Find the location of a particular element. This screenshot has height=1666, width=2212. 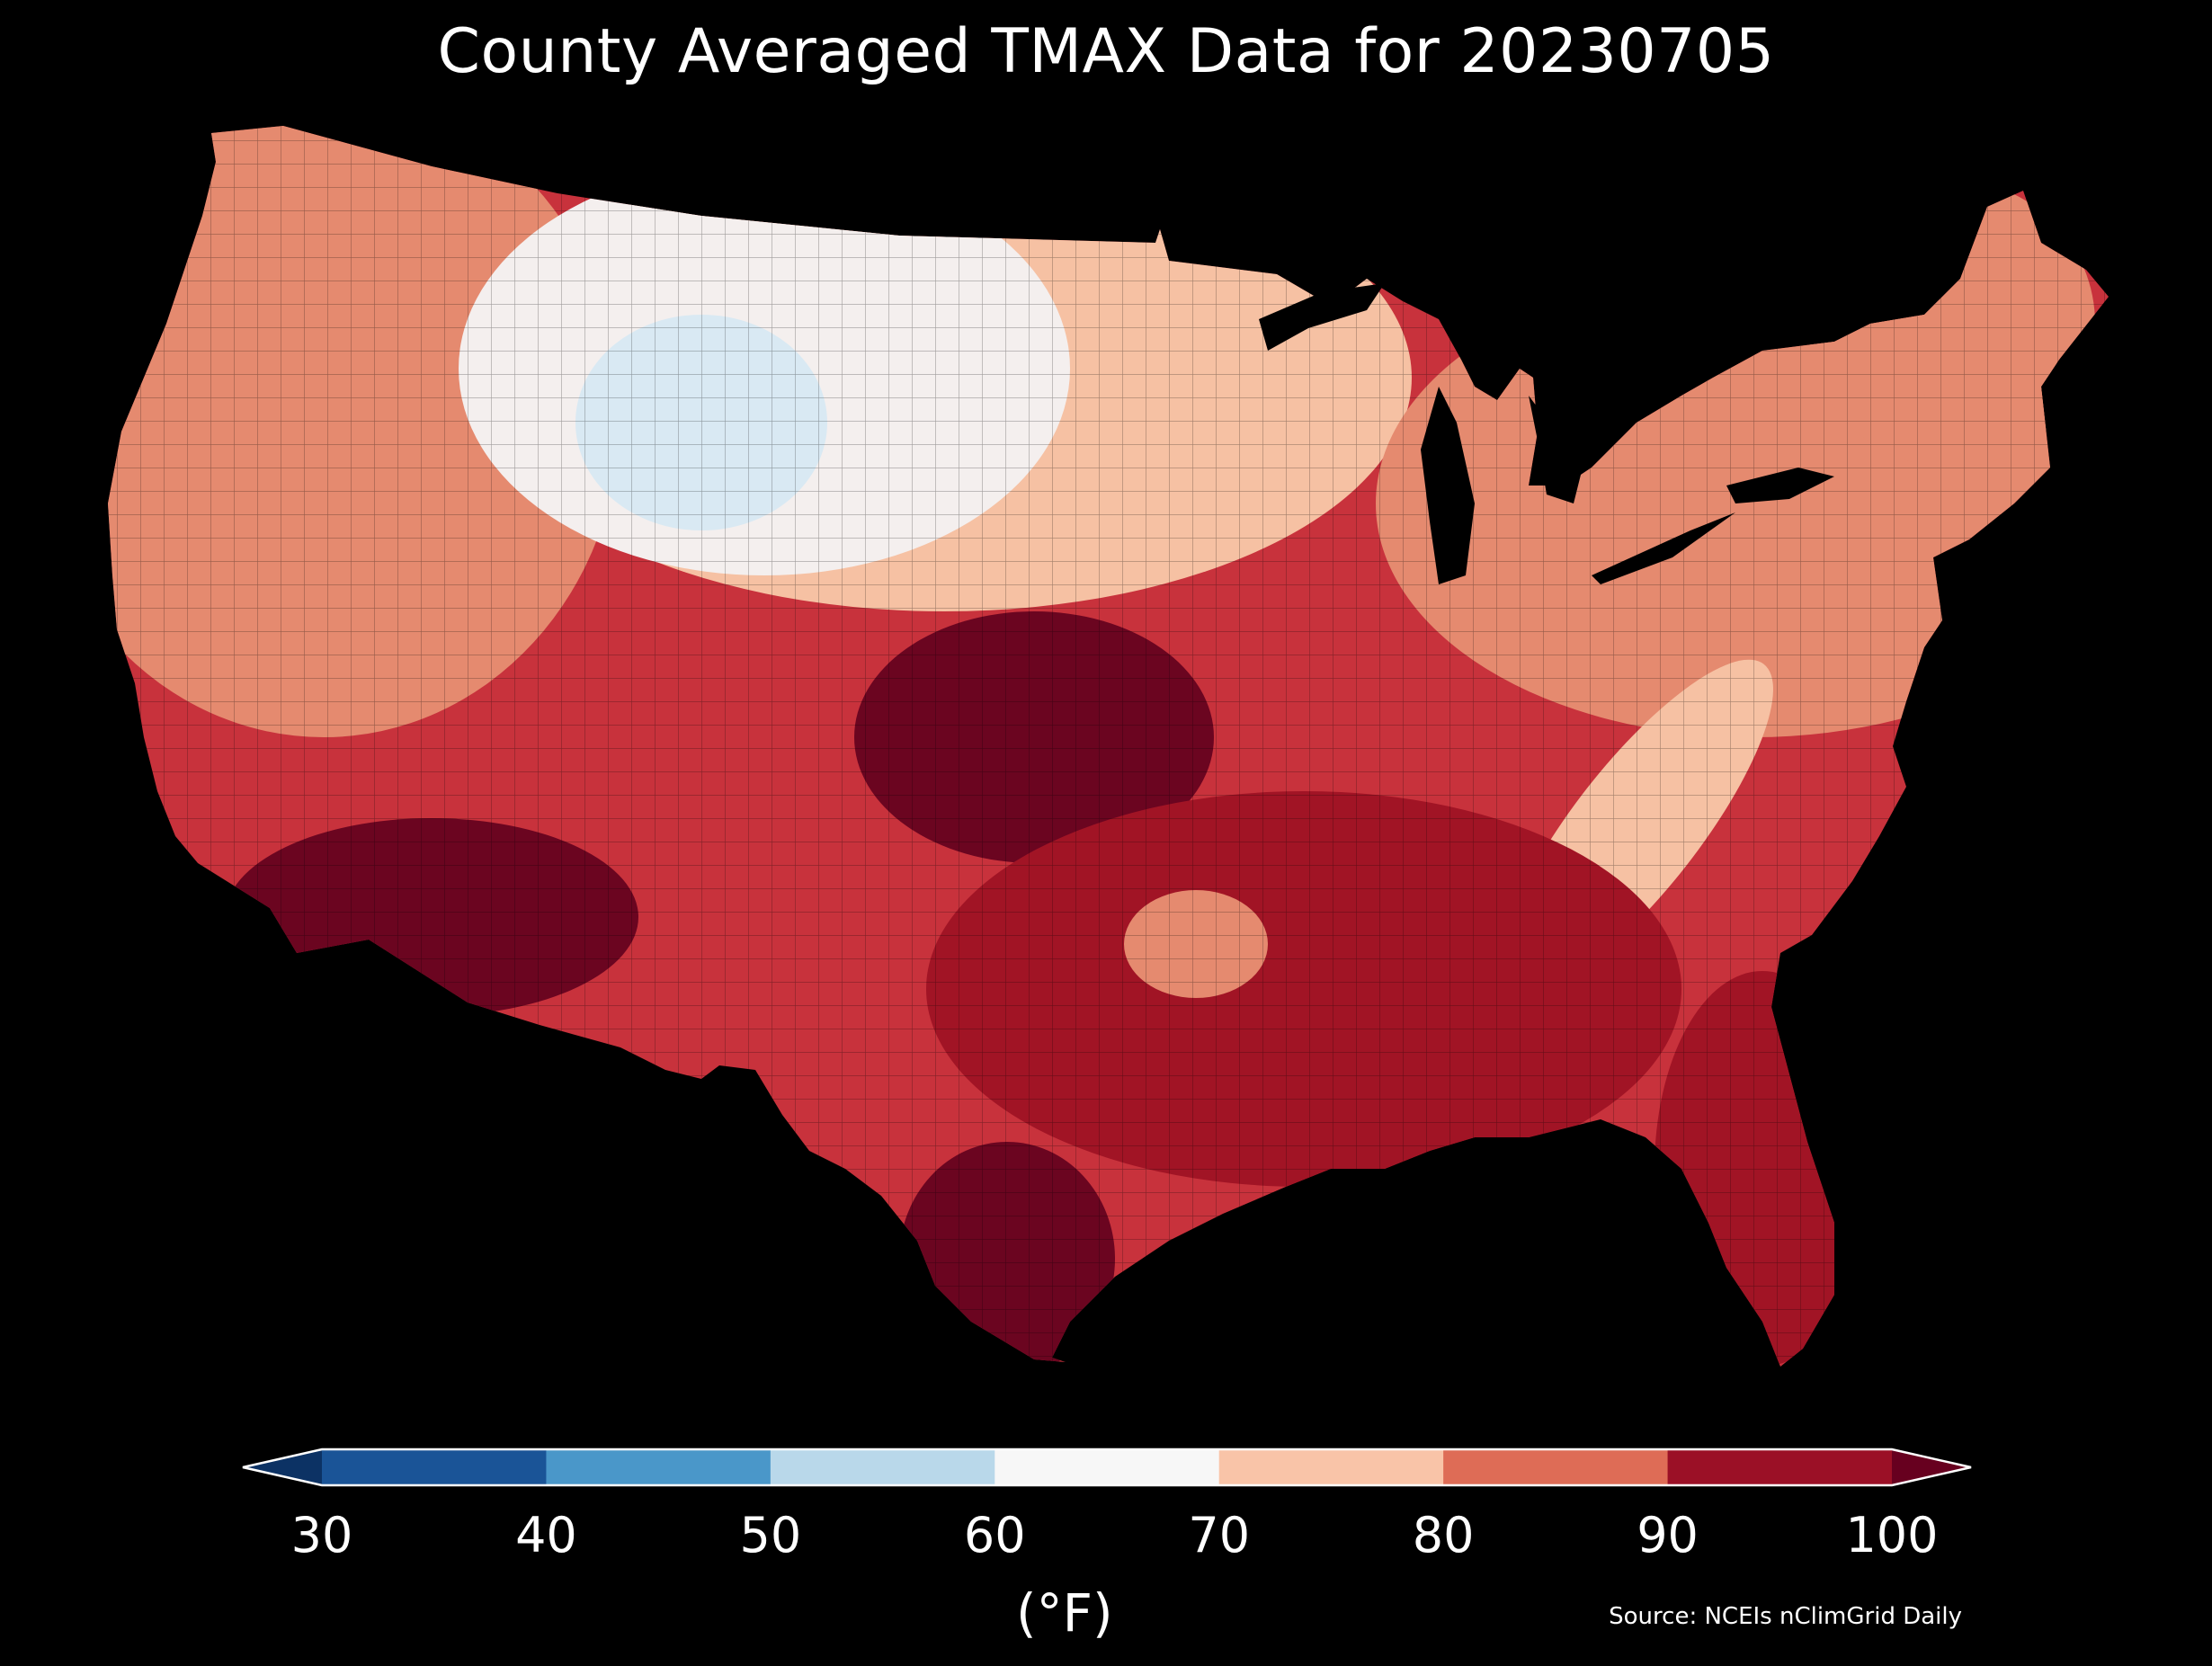

map-title: County Averaged TMAX Data for 20230705 is located at coordinates (1106, 51).